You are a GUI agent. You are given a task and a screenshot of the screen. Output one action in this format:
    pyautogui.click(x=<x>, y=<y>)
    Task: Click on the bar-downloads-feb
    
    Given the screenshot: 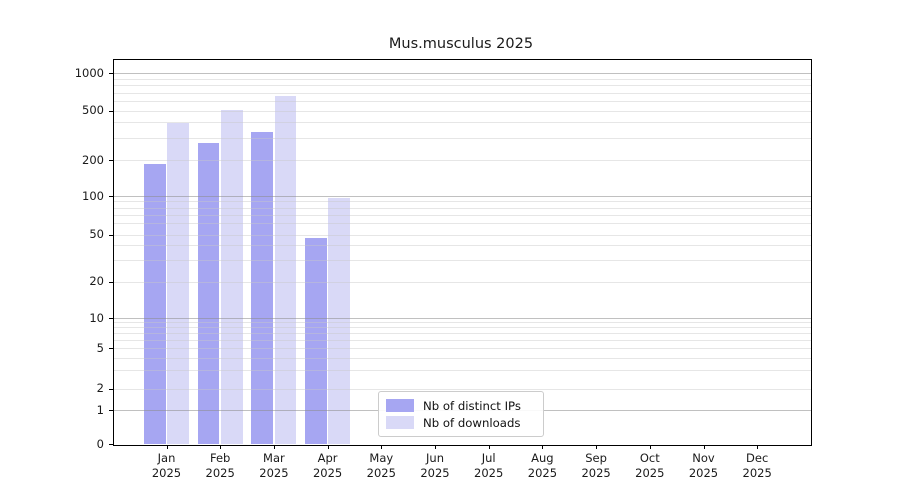 What is the action you would take?
    pyautogui.click(x=231, y=276)
    